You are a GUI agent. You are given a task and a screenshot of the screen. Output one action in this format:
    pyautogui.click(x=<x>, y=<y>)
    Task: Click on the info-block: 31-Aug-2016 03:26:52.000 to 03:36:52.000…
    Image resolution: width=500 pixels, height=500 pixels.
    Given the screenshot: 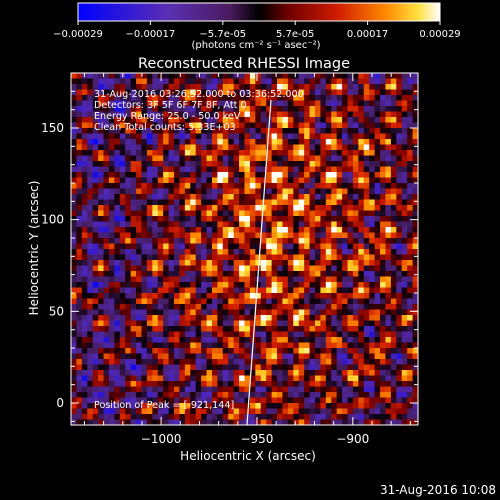 What is the action you would take?
    pyautogui.click(x=199, y=111)
    